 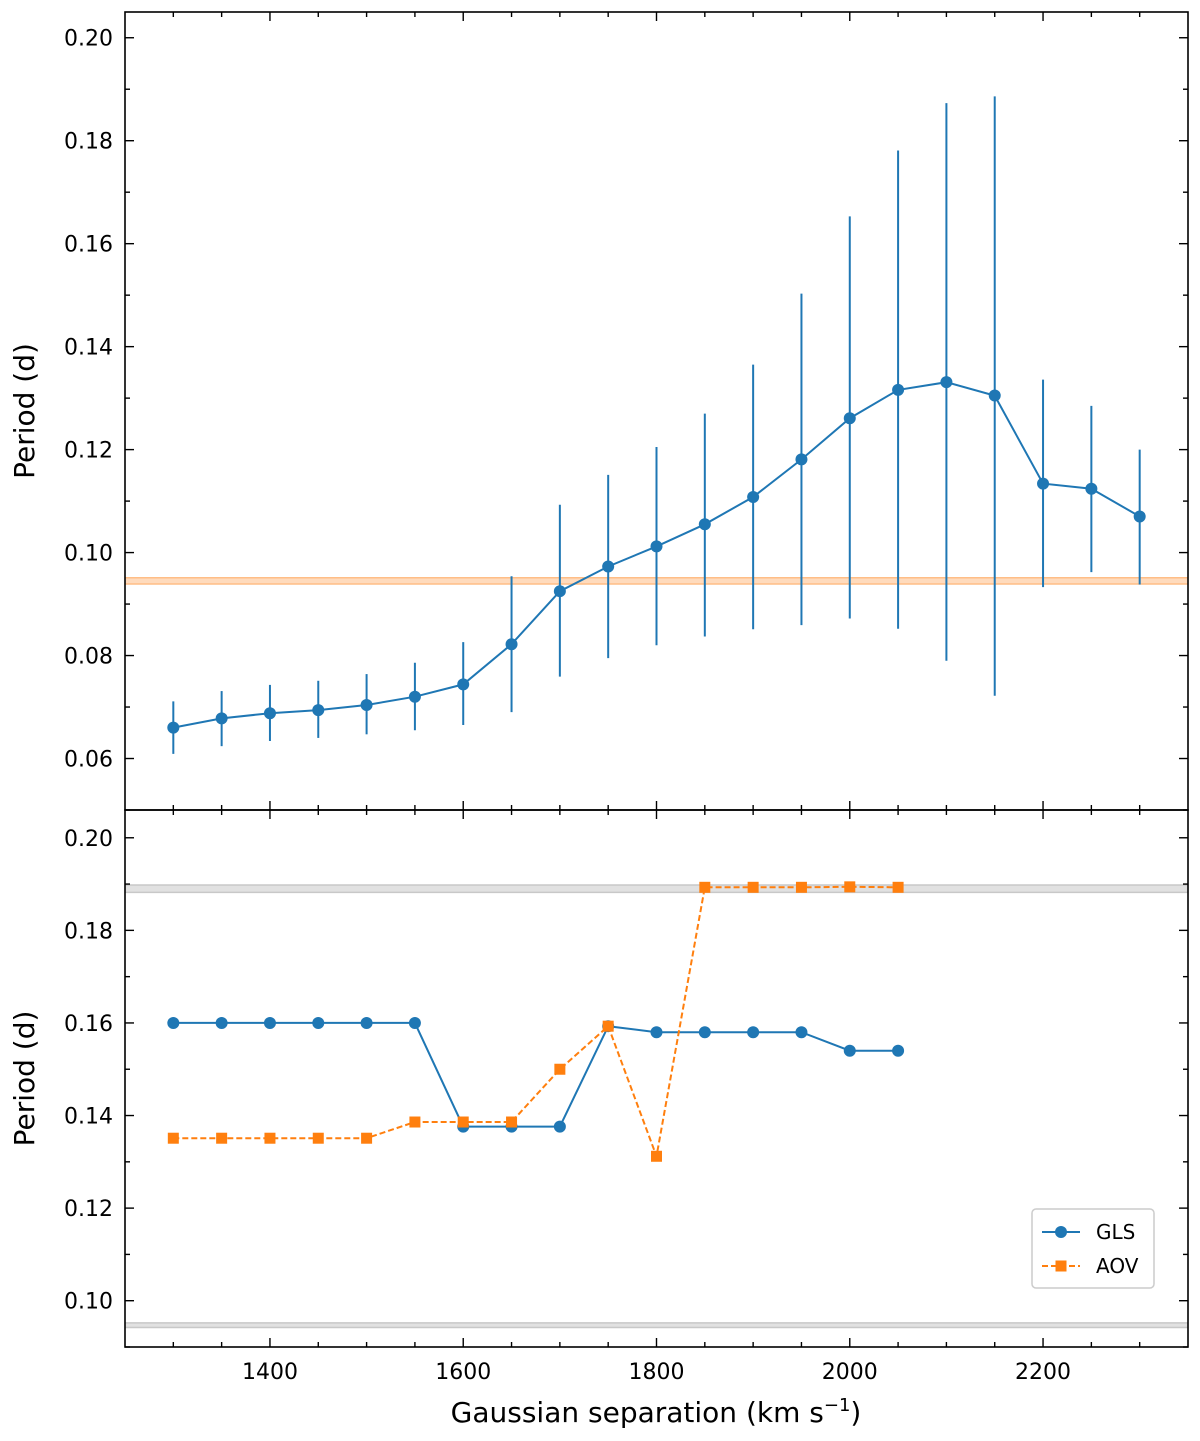 I want to click on legend-marker-aov, so click(x=1061, y=1266).